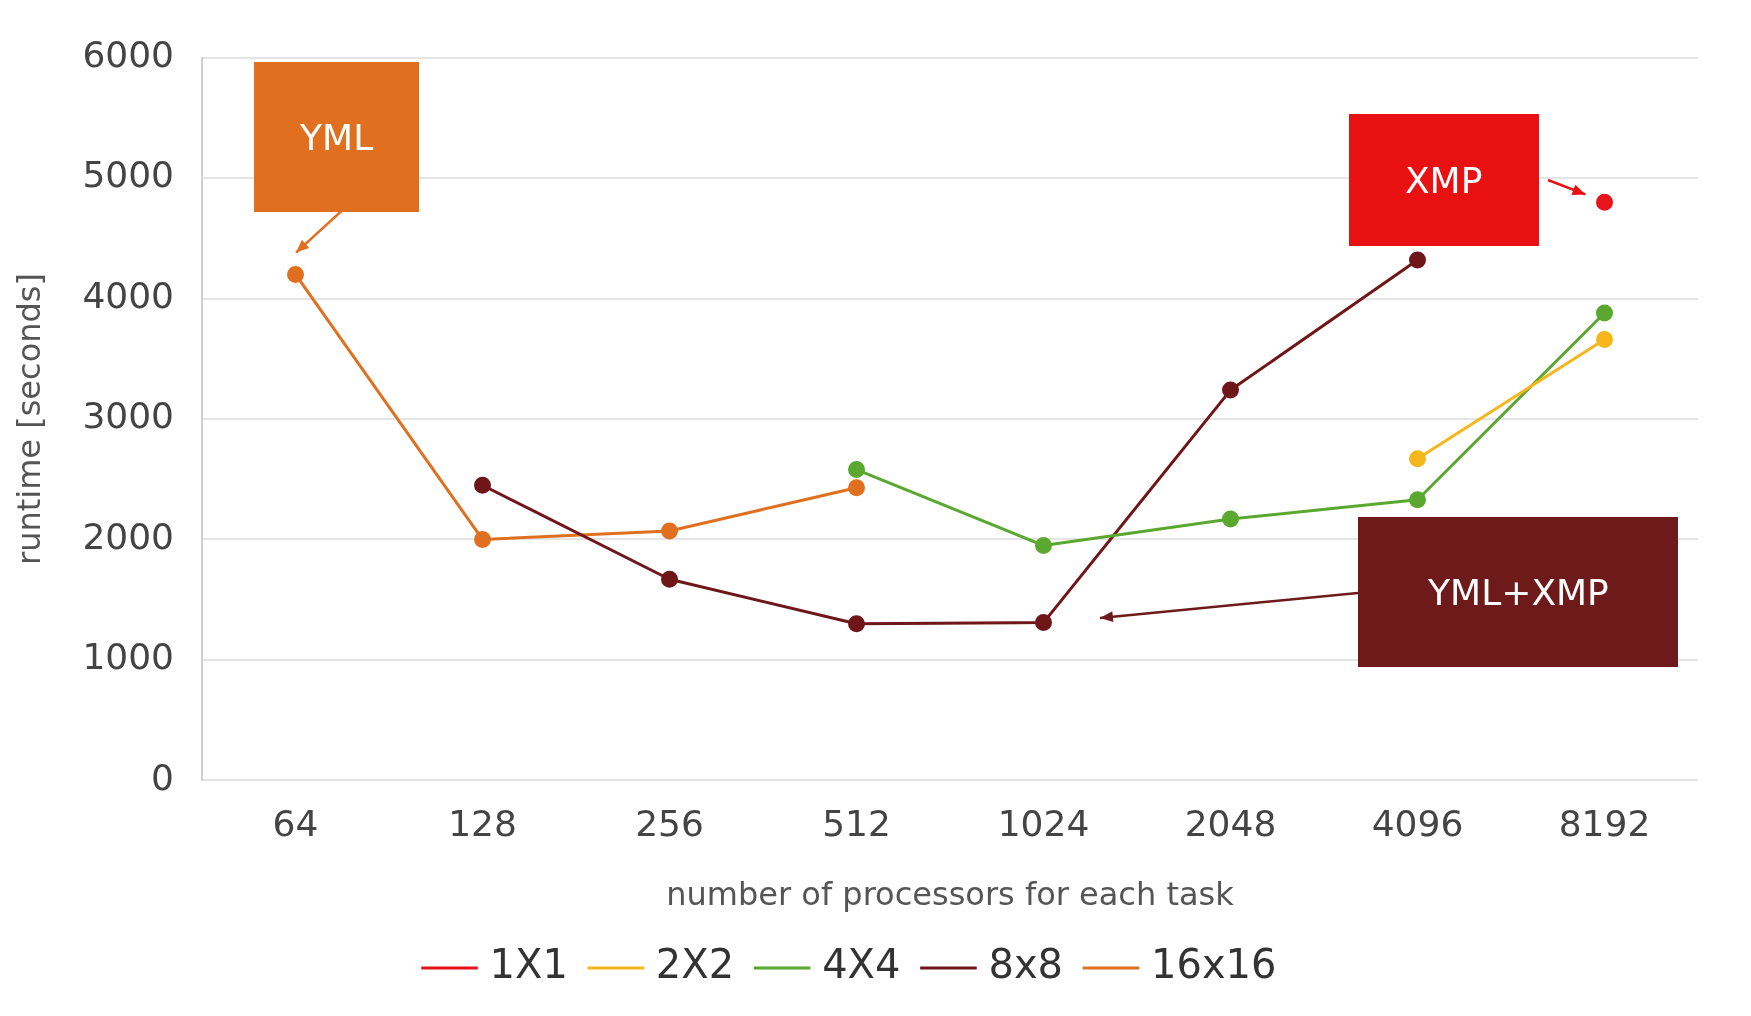  Describe the element at coordinates (295, 824) in the screenshot. I see `x-tick-label: 64` at that location.